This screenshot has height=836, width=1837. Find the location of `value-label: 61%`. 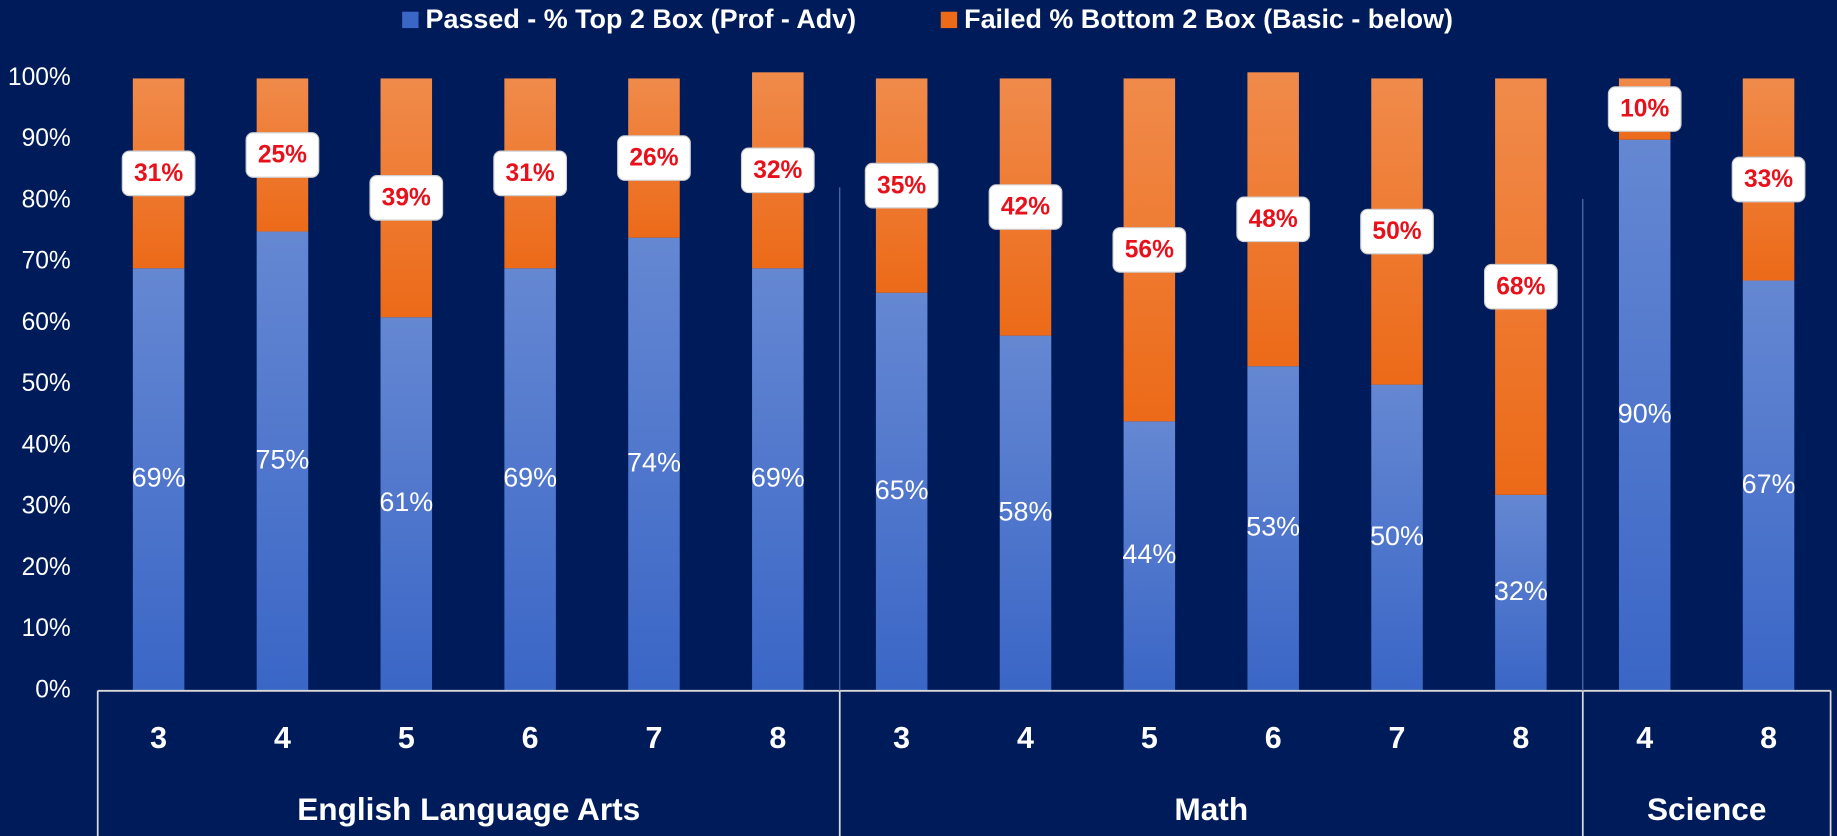

value-label: 61% is located at coordinates (406, 502).